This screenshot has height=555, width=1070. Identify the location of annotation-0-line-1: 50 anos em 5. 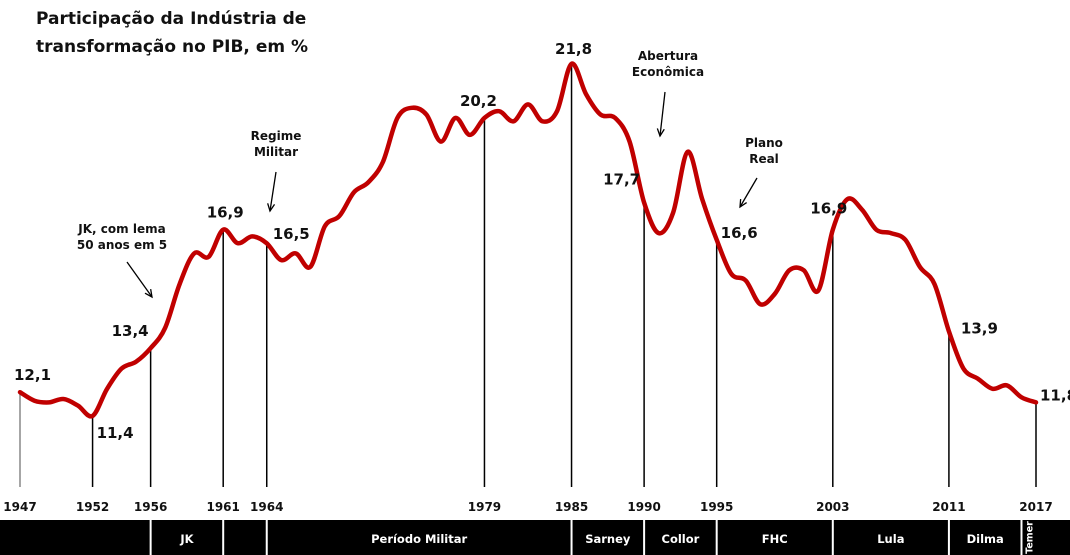
(122, 245).